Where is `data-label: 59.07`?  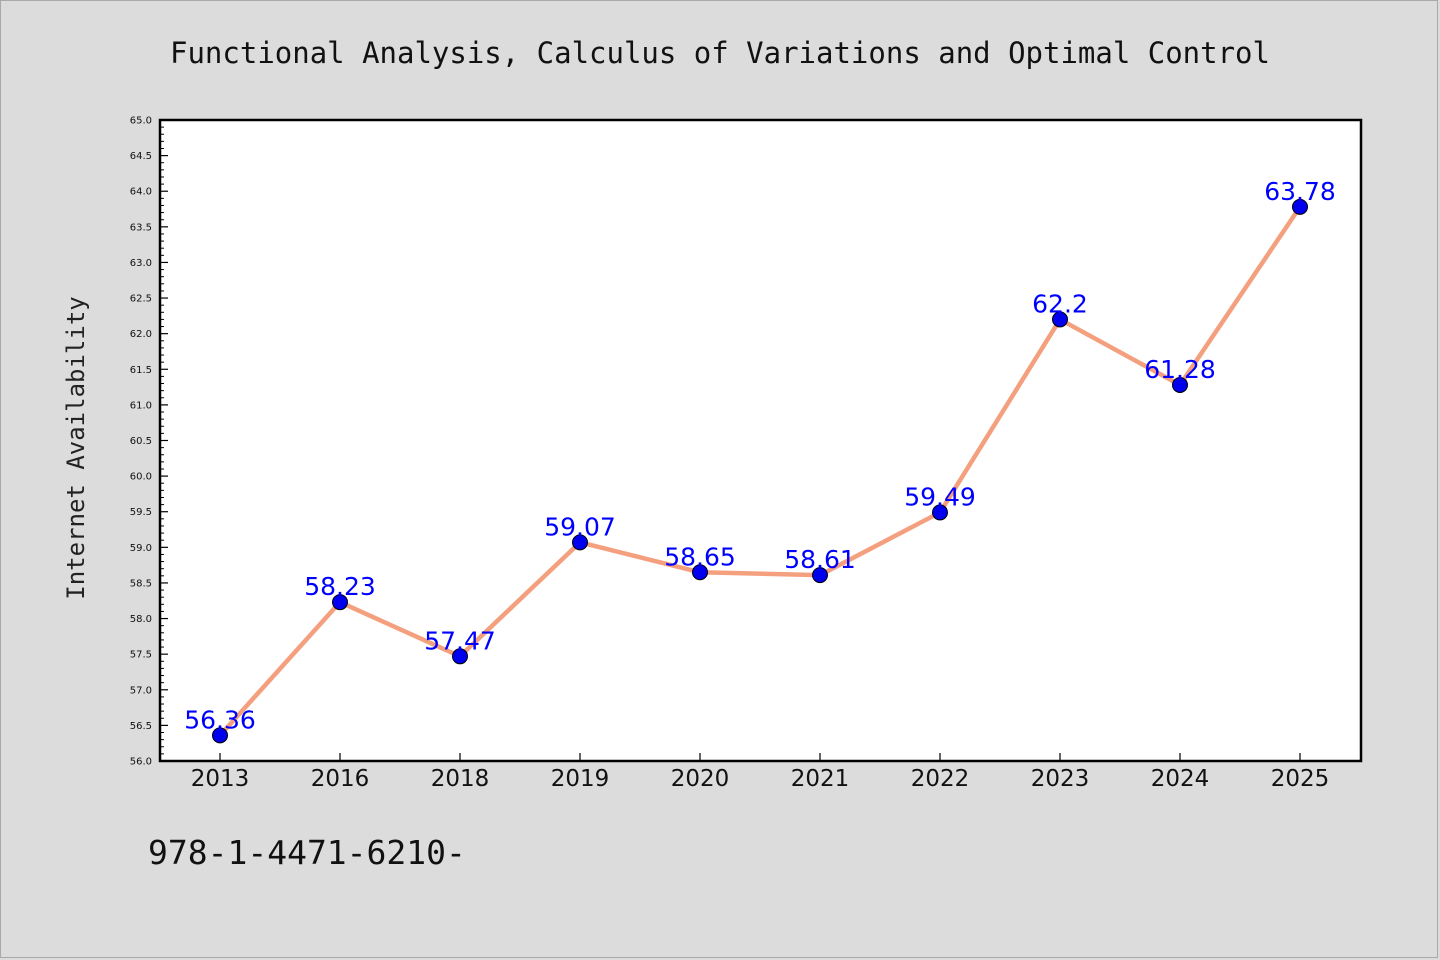 data-label: 59.07 is located at coordinates (580, 526).